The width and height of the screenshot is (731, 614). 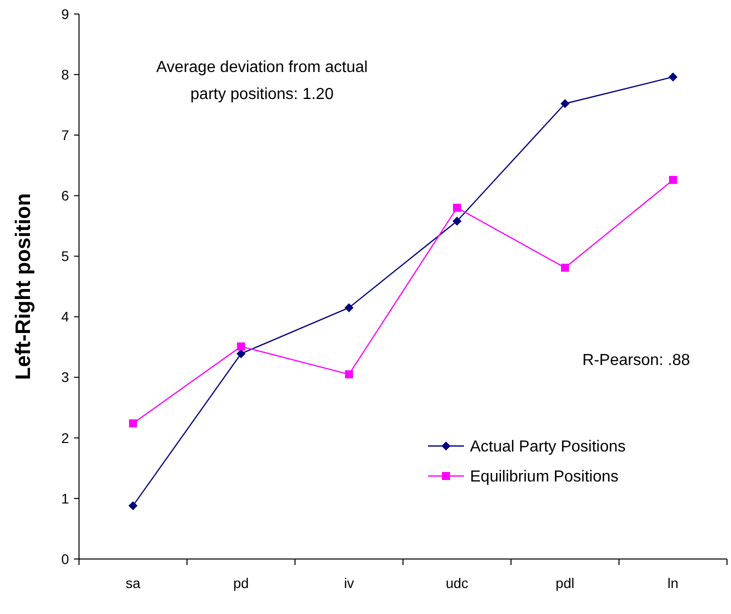 I want to click on legend-label: Actual Party Positions, so click(x=548, y=447).